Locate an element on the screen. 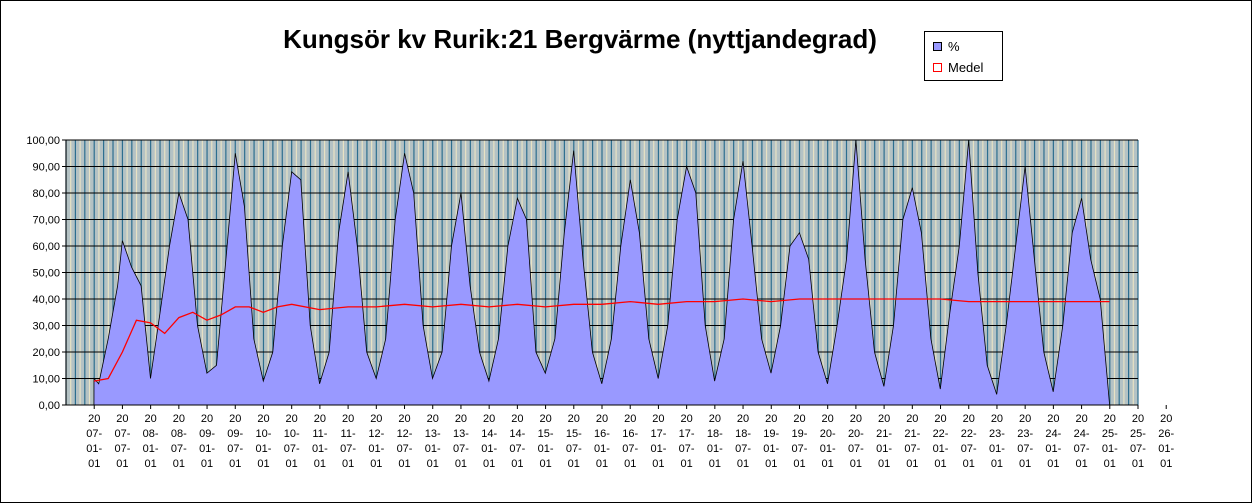 The image size is (1252, 503). x-tick-label: 20 09-01-01 is located at coordinates (207, 441).